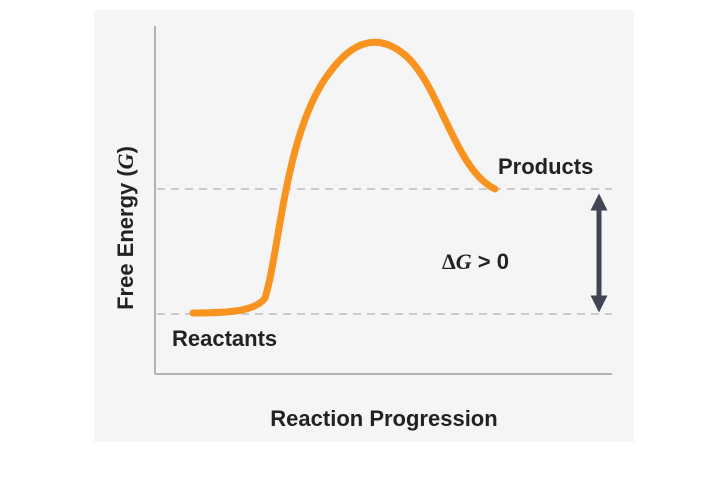  What do you see at coordinates (449, 261) in the screenshot?
I see `delta-symbol: Δ` at bounding box center [449, 261].